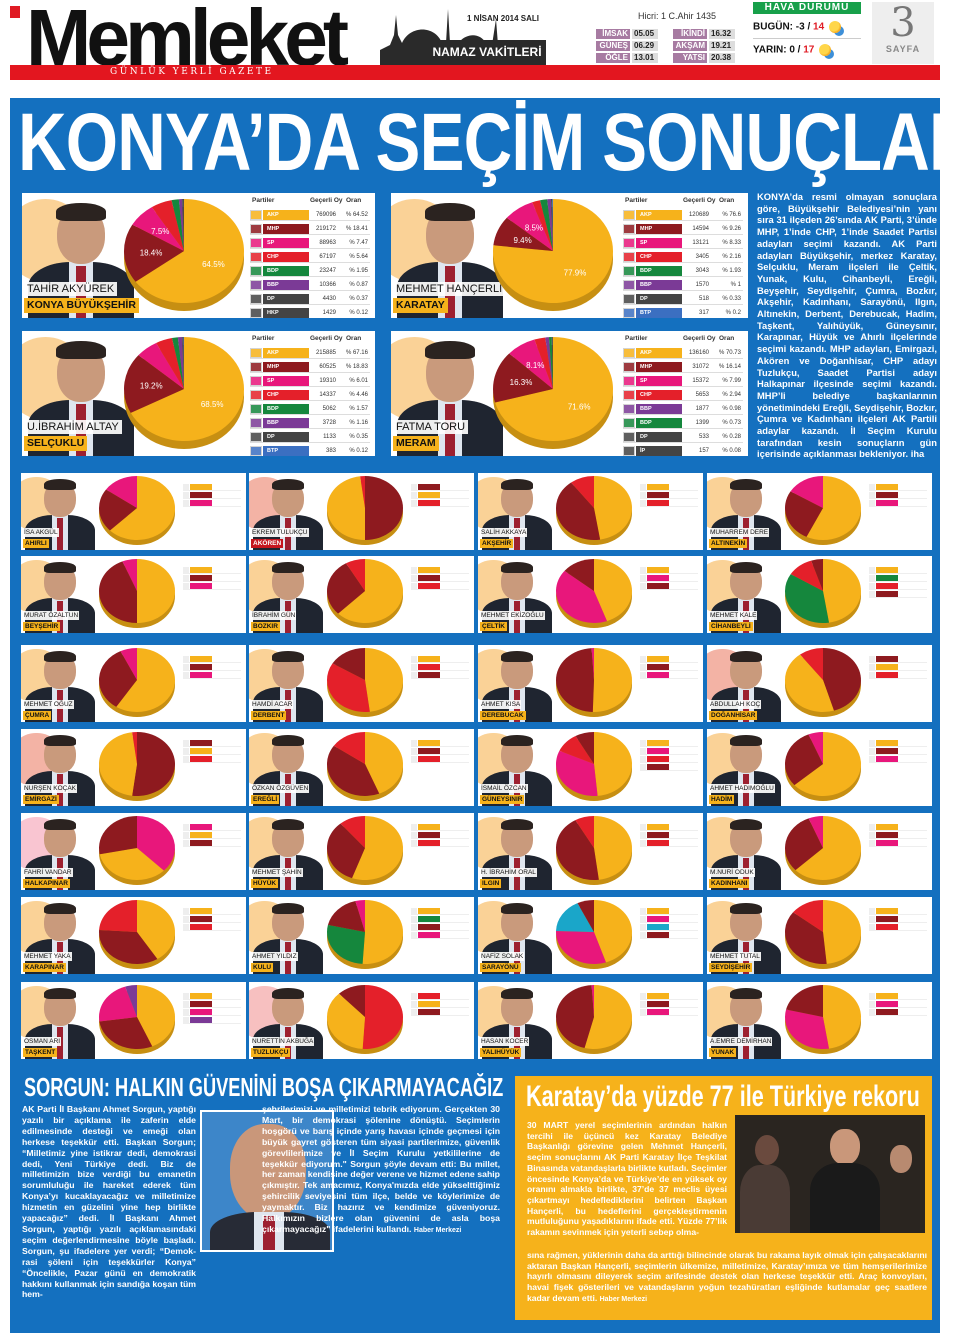  What do you see at coordinates (683, 409) in the screenshot?
I see `party-row: BBP 1877 % 0.98` at bounding box center [683, 409].